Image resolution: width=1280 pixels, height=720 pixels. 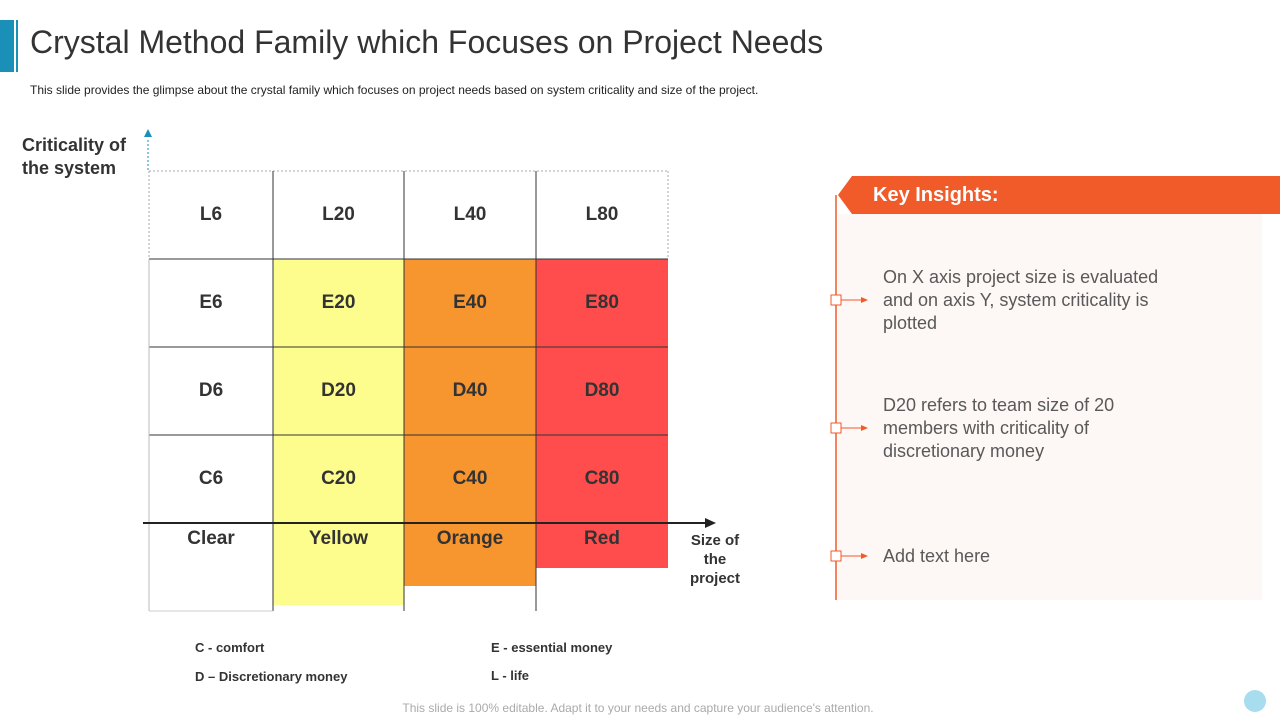 I want to click on grid-cell: E80, so click(x=602, y=302).